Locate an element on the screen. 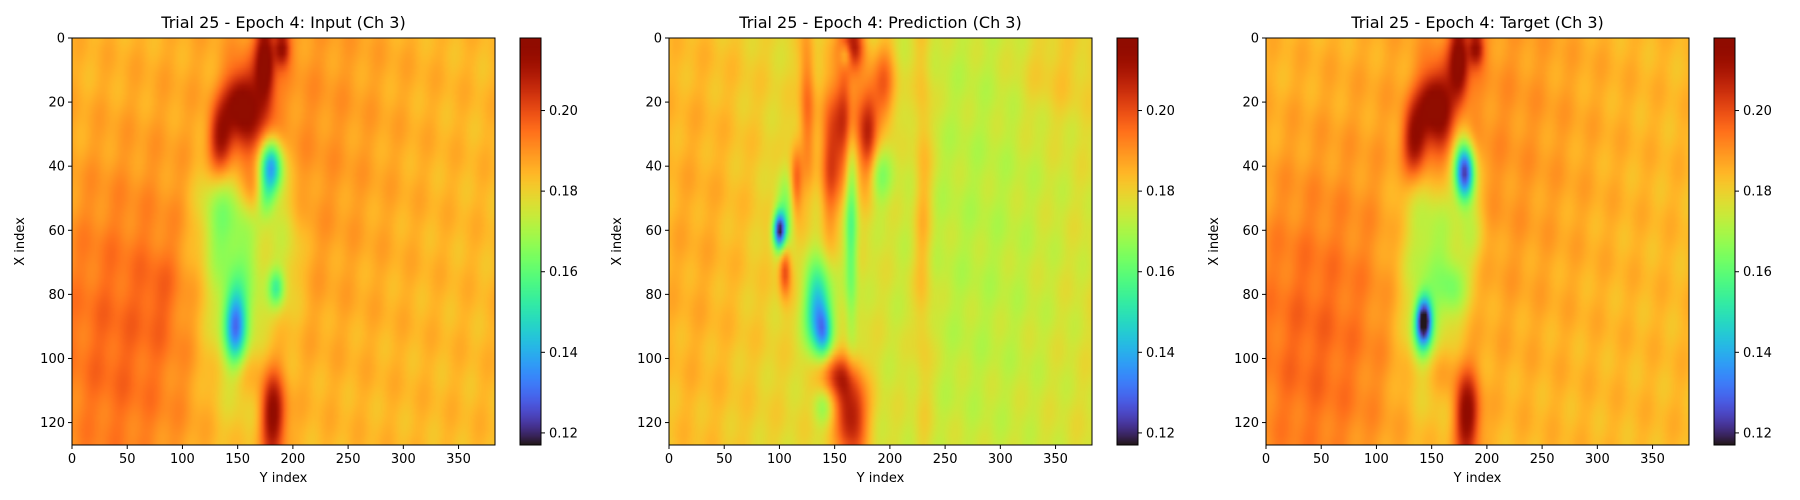 Image resolution: width=1800 pixels, height=500 pixels. chart-title: Trial 25 - Epoch 4: Target (Ch 3) is located at coordinates (1476, 22).